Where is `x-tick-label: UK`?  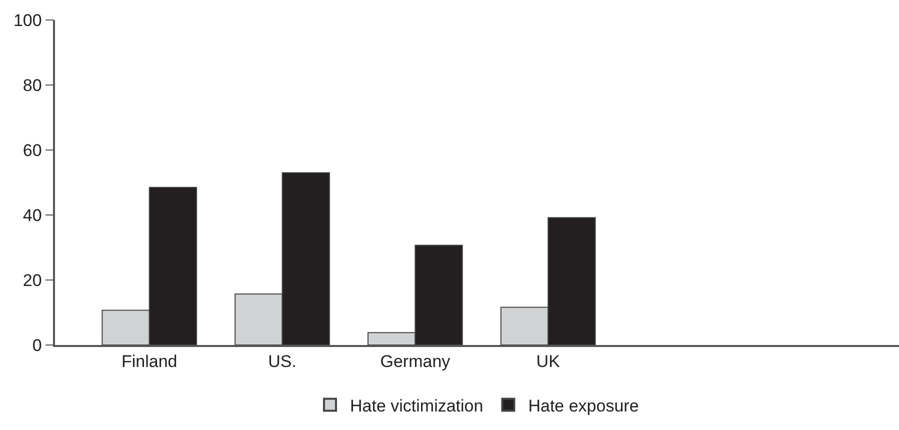 x-tick-label: UK is located at coordinates (548, 362).